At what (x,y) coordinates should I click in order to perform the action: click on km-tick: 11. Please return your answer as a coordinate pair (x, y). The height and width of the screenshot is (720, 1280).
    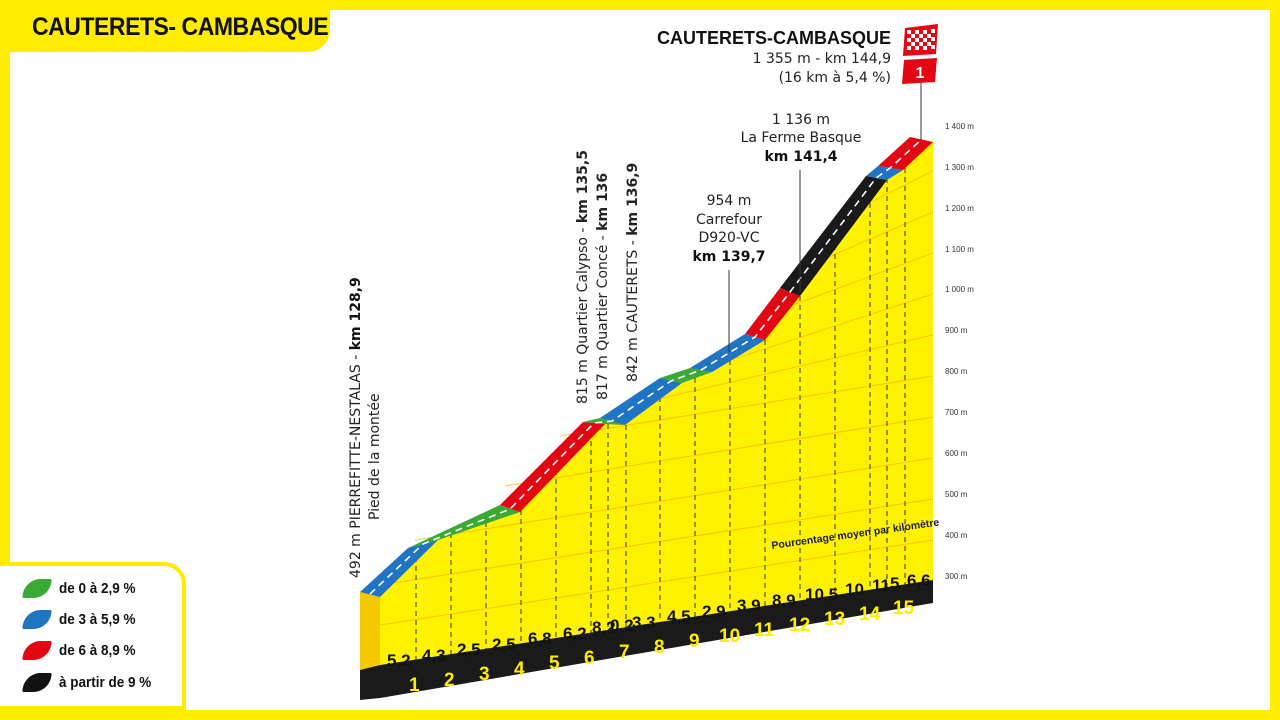
    Looking at the image, I should click on (764, 630).